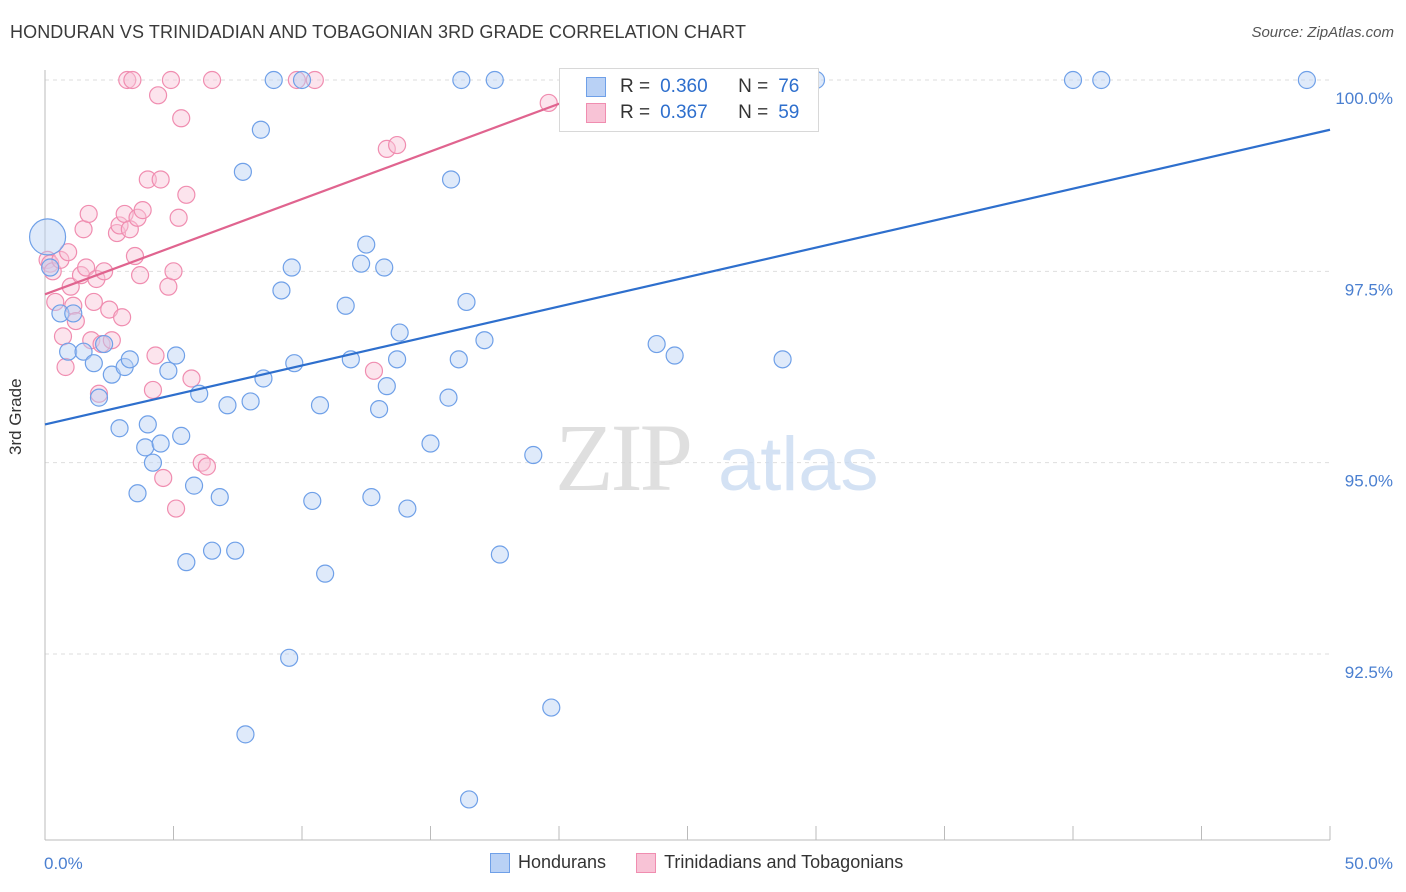 The image size is (1406, 892). Describe the element at coordinates (334, 187) in the screenshot. I see `trend-line-trinidadians` at that location.